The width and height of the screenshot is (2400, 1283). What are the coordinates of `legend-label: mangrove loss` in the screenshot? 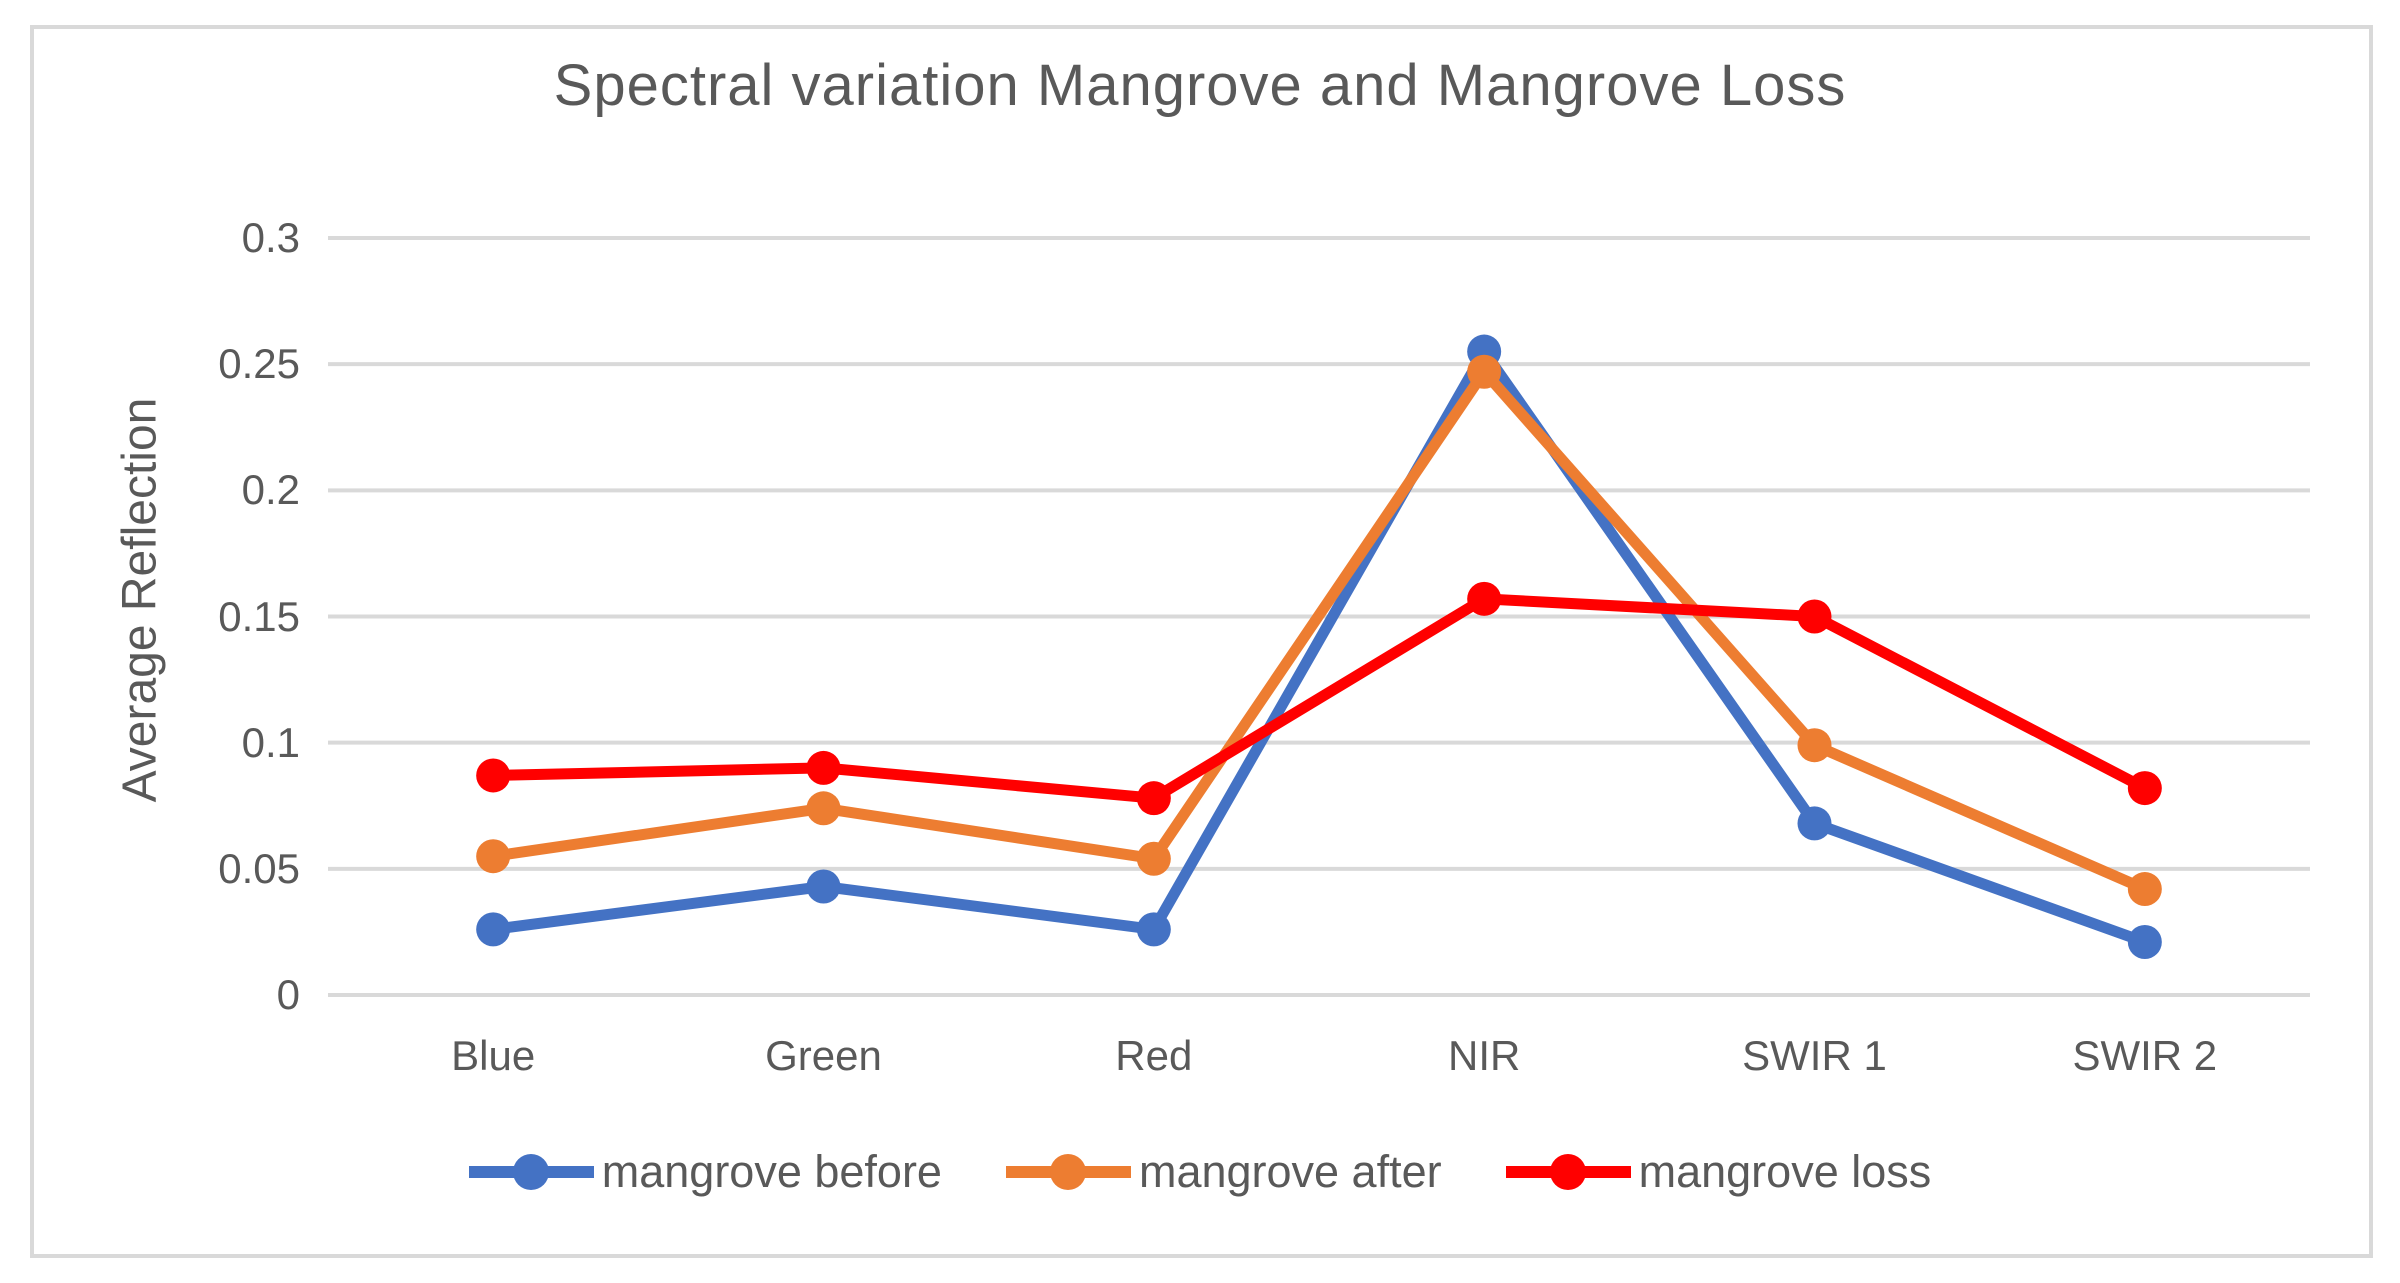 It's located at (1785, 1171).